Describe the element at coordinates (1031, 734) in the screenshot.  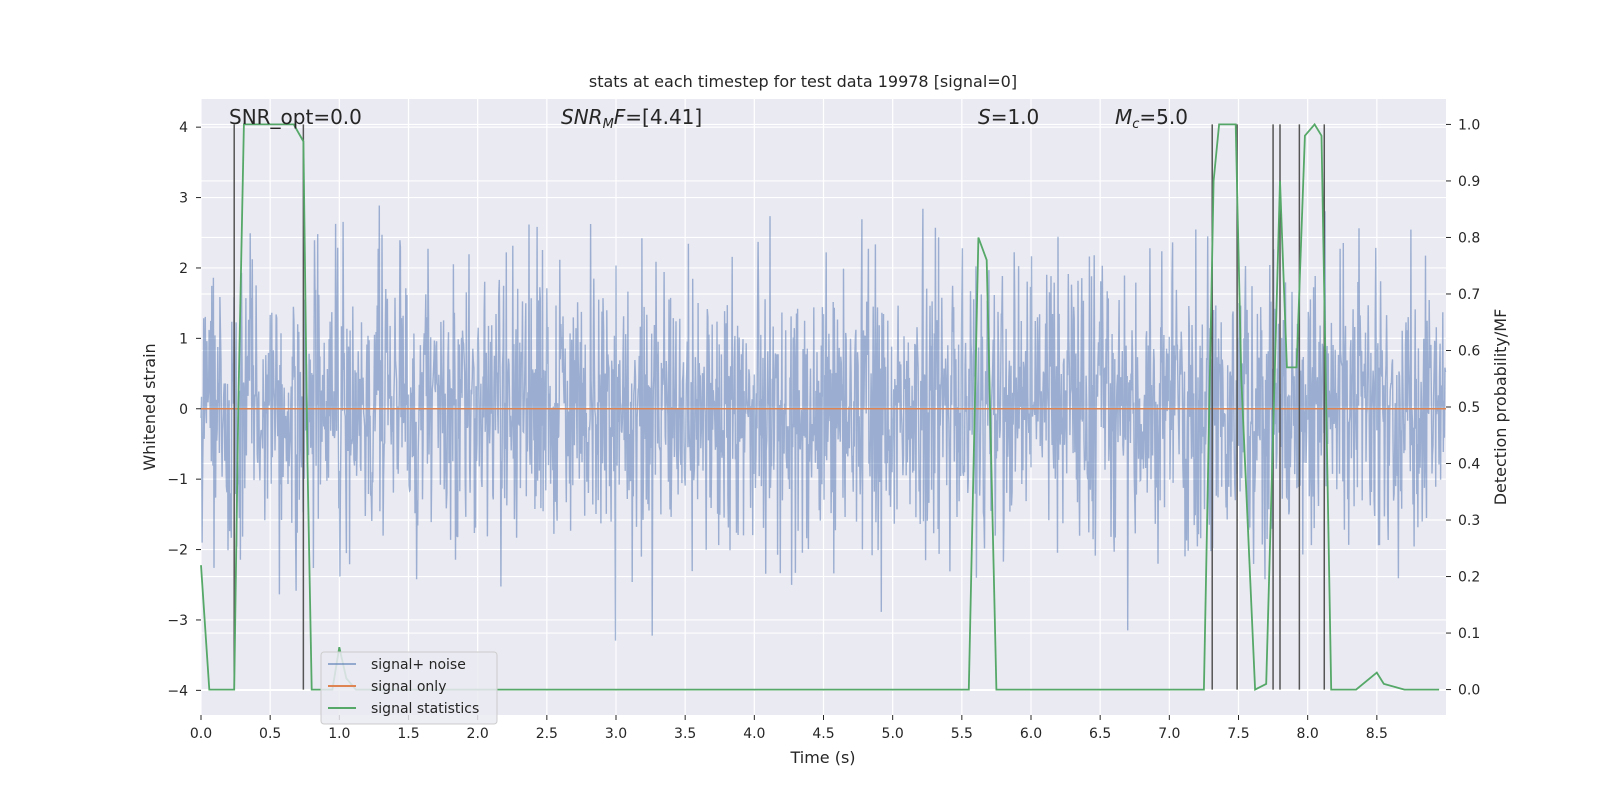
I see `x-tick-label: 6.0` at that location.